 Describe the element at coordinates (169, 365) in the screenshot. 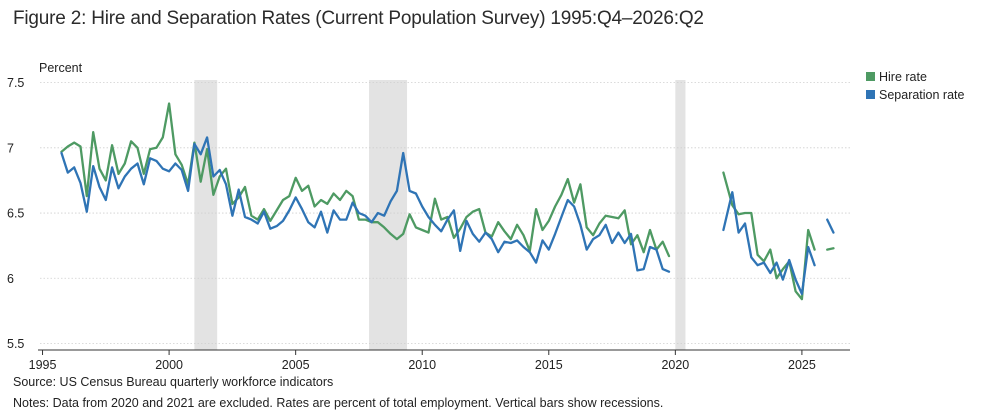

I see `x-tick-label: 2000` at that location.